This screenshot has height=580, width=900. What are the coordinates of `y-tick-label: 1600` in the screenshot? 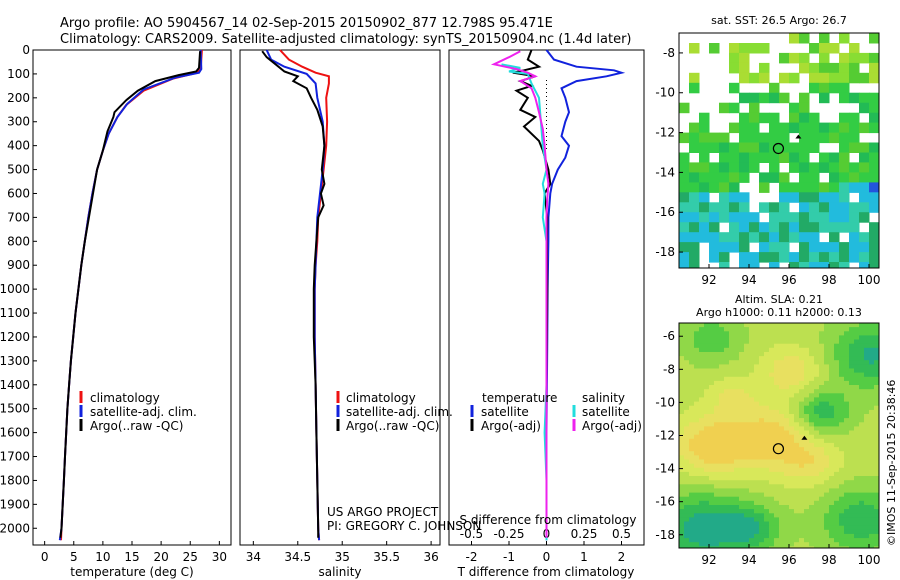 It's located at (15, 433).